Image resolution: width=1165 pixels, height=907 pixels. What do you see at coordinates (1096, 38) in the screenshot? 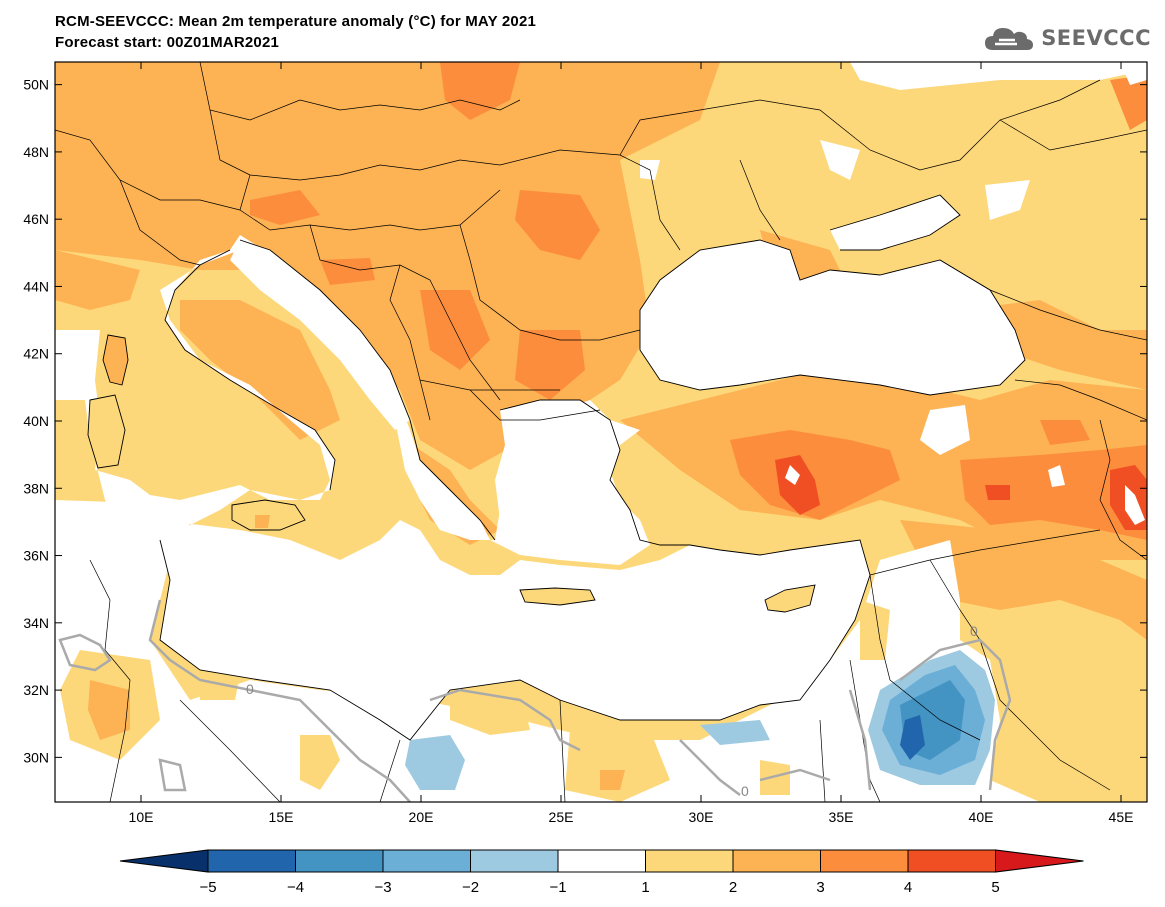
I see `logo-text: SEEVCCC` at bounding box center [1096, 38].